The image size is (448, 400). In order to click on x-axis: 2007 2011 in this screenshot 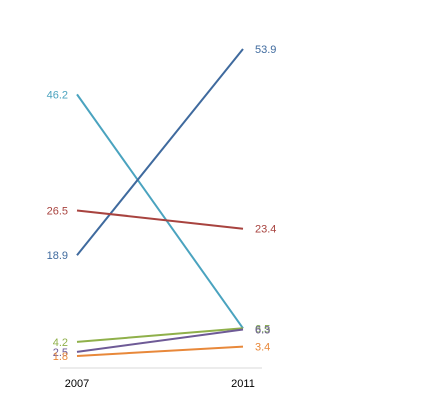, I will do `click(161, 378)`.